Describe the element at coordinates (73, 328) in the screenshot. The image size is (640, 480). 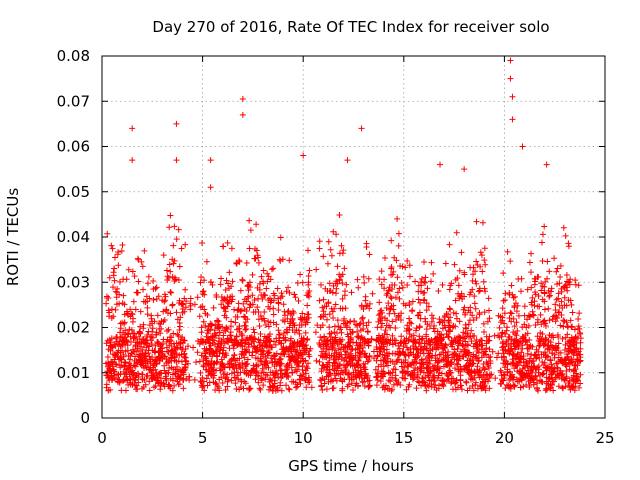
I see `y-tick-label: 0.02` at that location.